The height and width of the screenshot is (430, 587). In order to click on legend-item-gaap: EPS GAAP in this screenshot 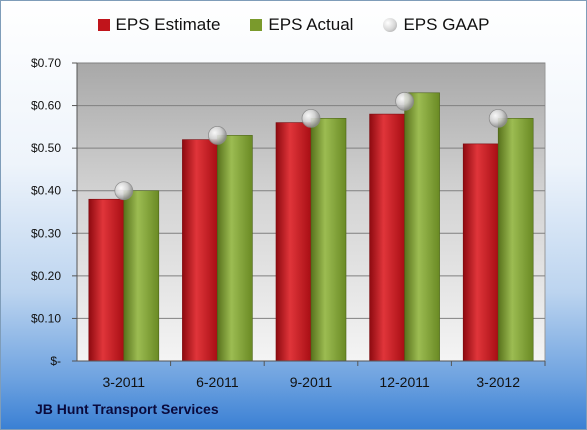, I will do `click(436, 25)`.